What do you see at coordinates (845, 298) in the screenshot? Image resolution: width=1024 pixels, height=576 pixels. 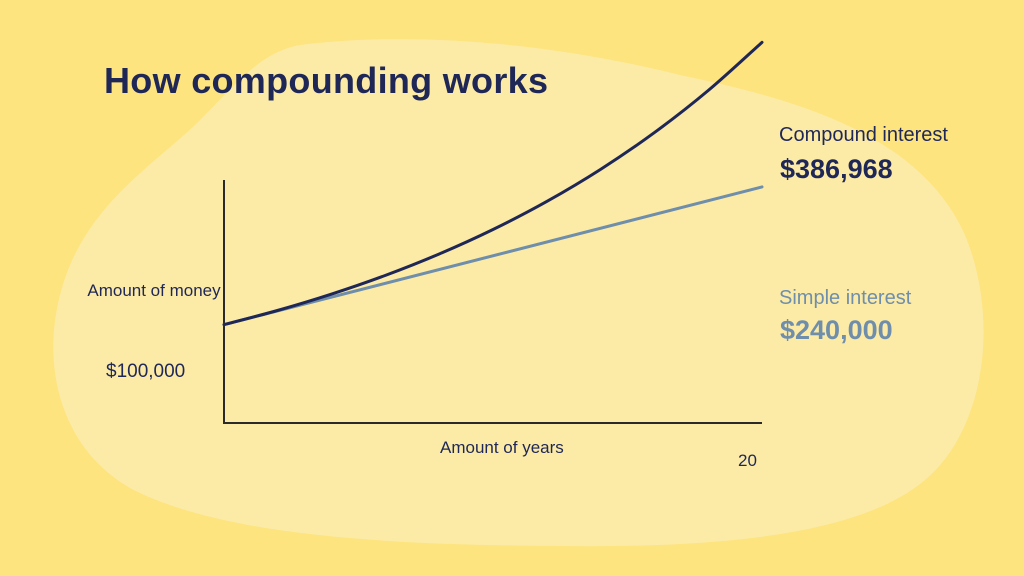 I see `simple-series-name: Simple interest` at bounding box center [845, 298].